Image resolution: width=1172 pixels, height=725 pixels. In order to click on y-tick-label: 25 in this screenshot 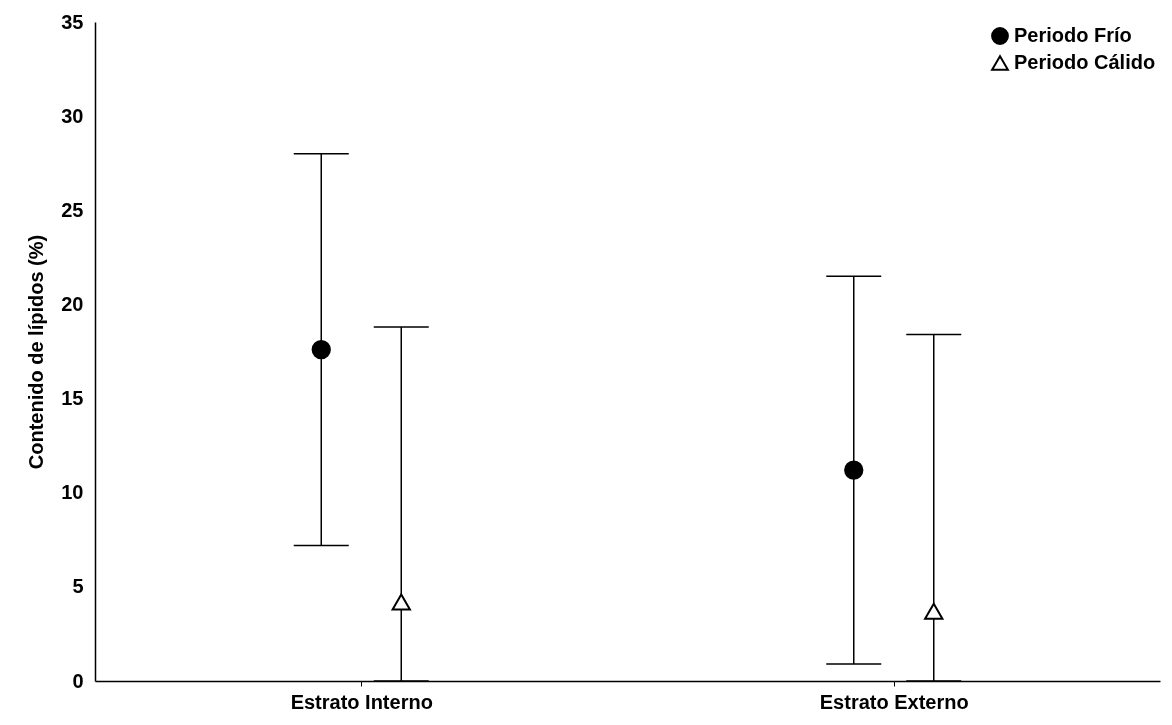, I will do `click(72, 209)`.